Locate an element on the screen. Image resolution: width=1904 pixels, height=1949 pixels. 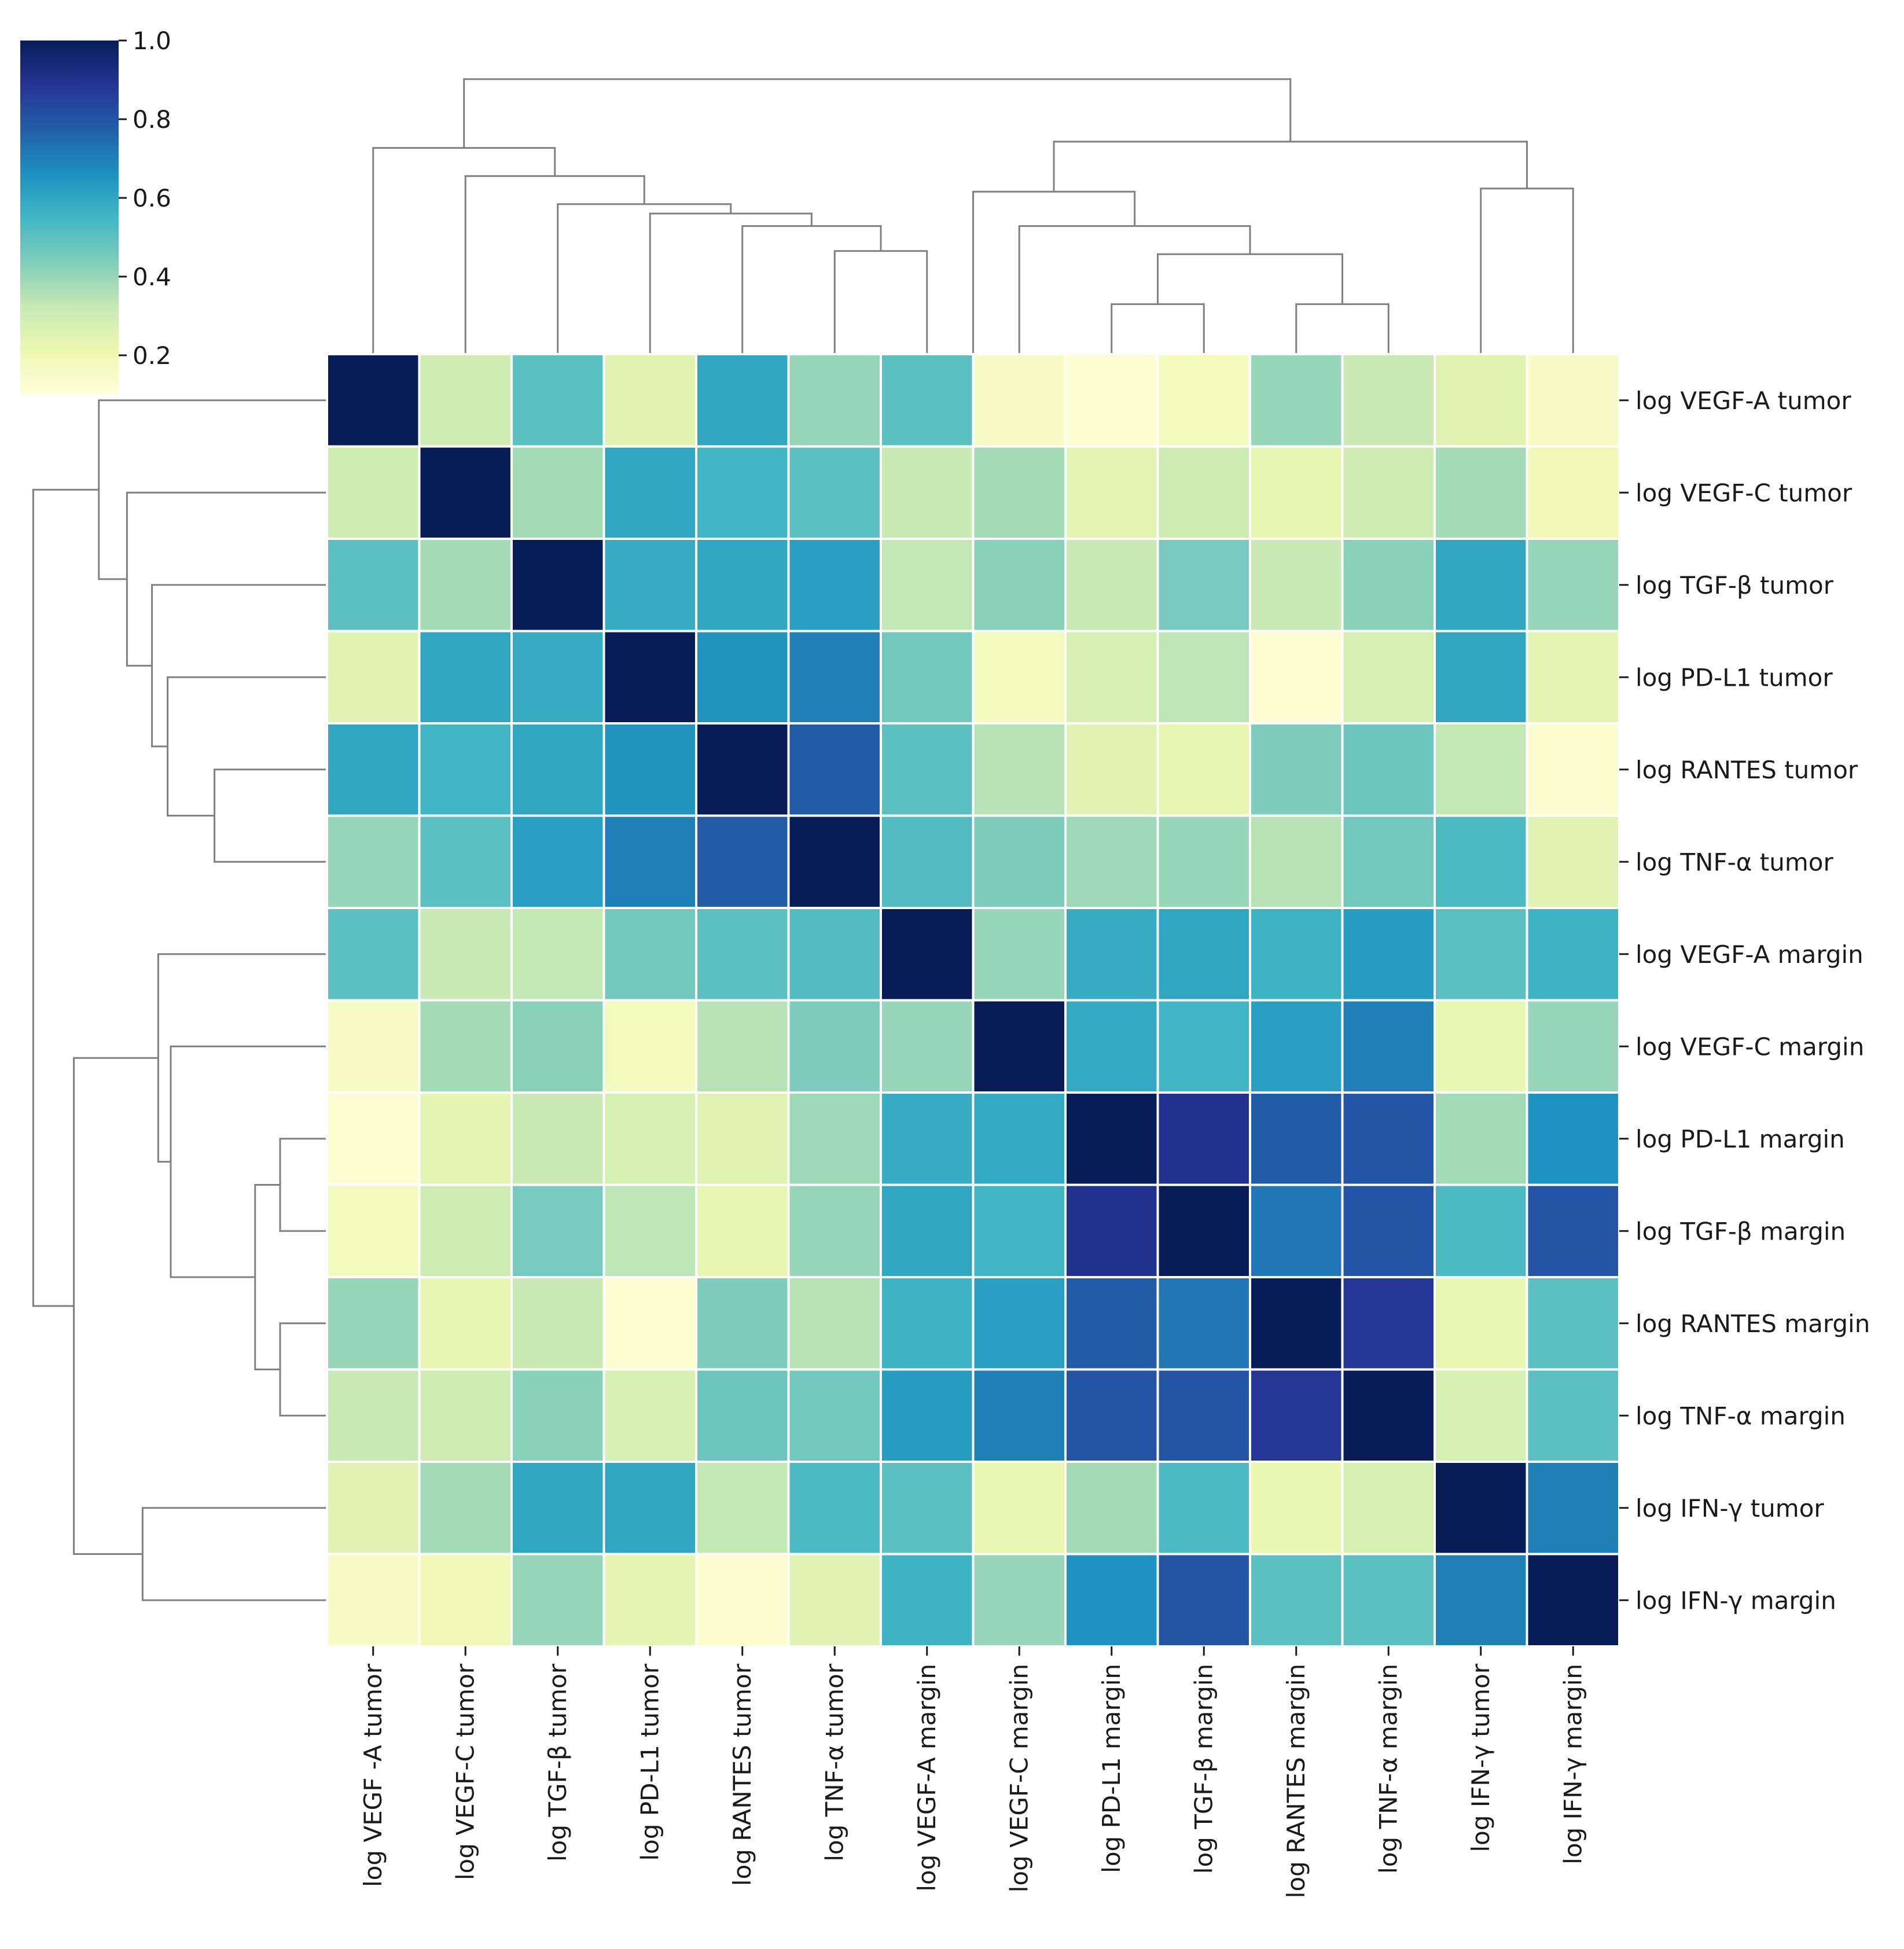
row-label: log IFN-γ tumor is located at coordinates (1729, 1508).